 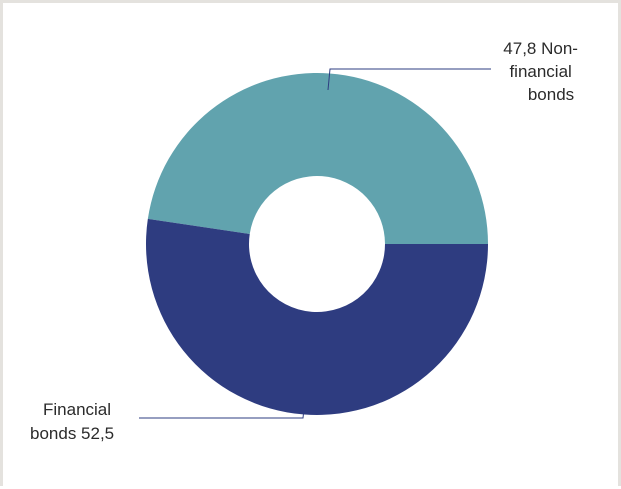 What do you see at coordinates (551, 94) in the screenshot?
I see `label-non-financial-line-3: bonds` at bounding box center [551, 94].